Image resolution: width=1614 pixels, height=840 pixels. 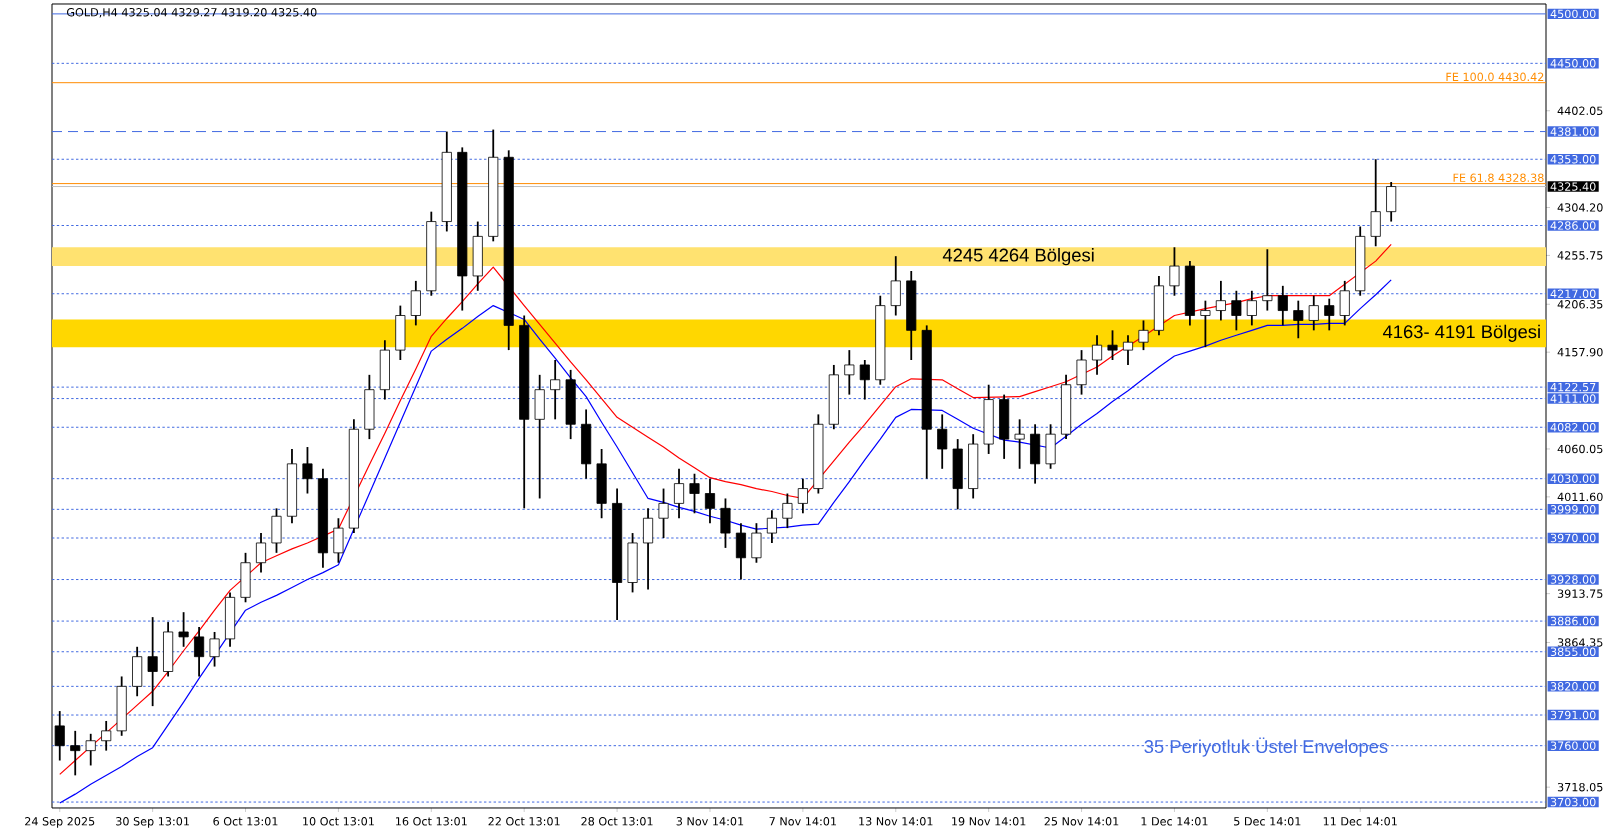 What do you see at coordinates (431, 821) in the screenshot?
I see `x-tick-label: 16 Oct 13:01` at bounding box center [431, 821].